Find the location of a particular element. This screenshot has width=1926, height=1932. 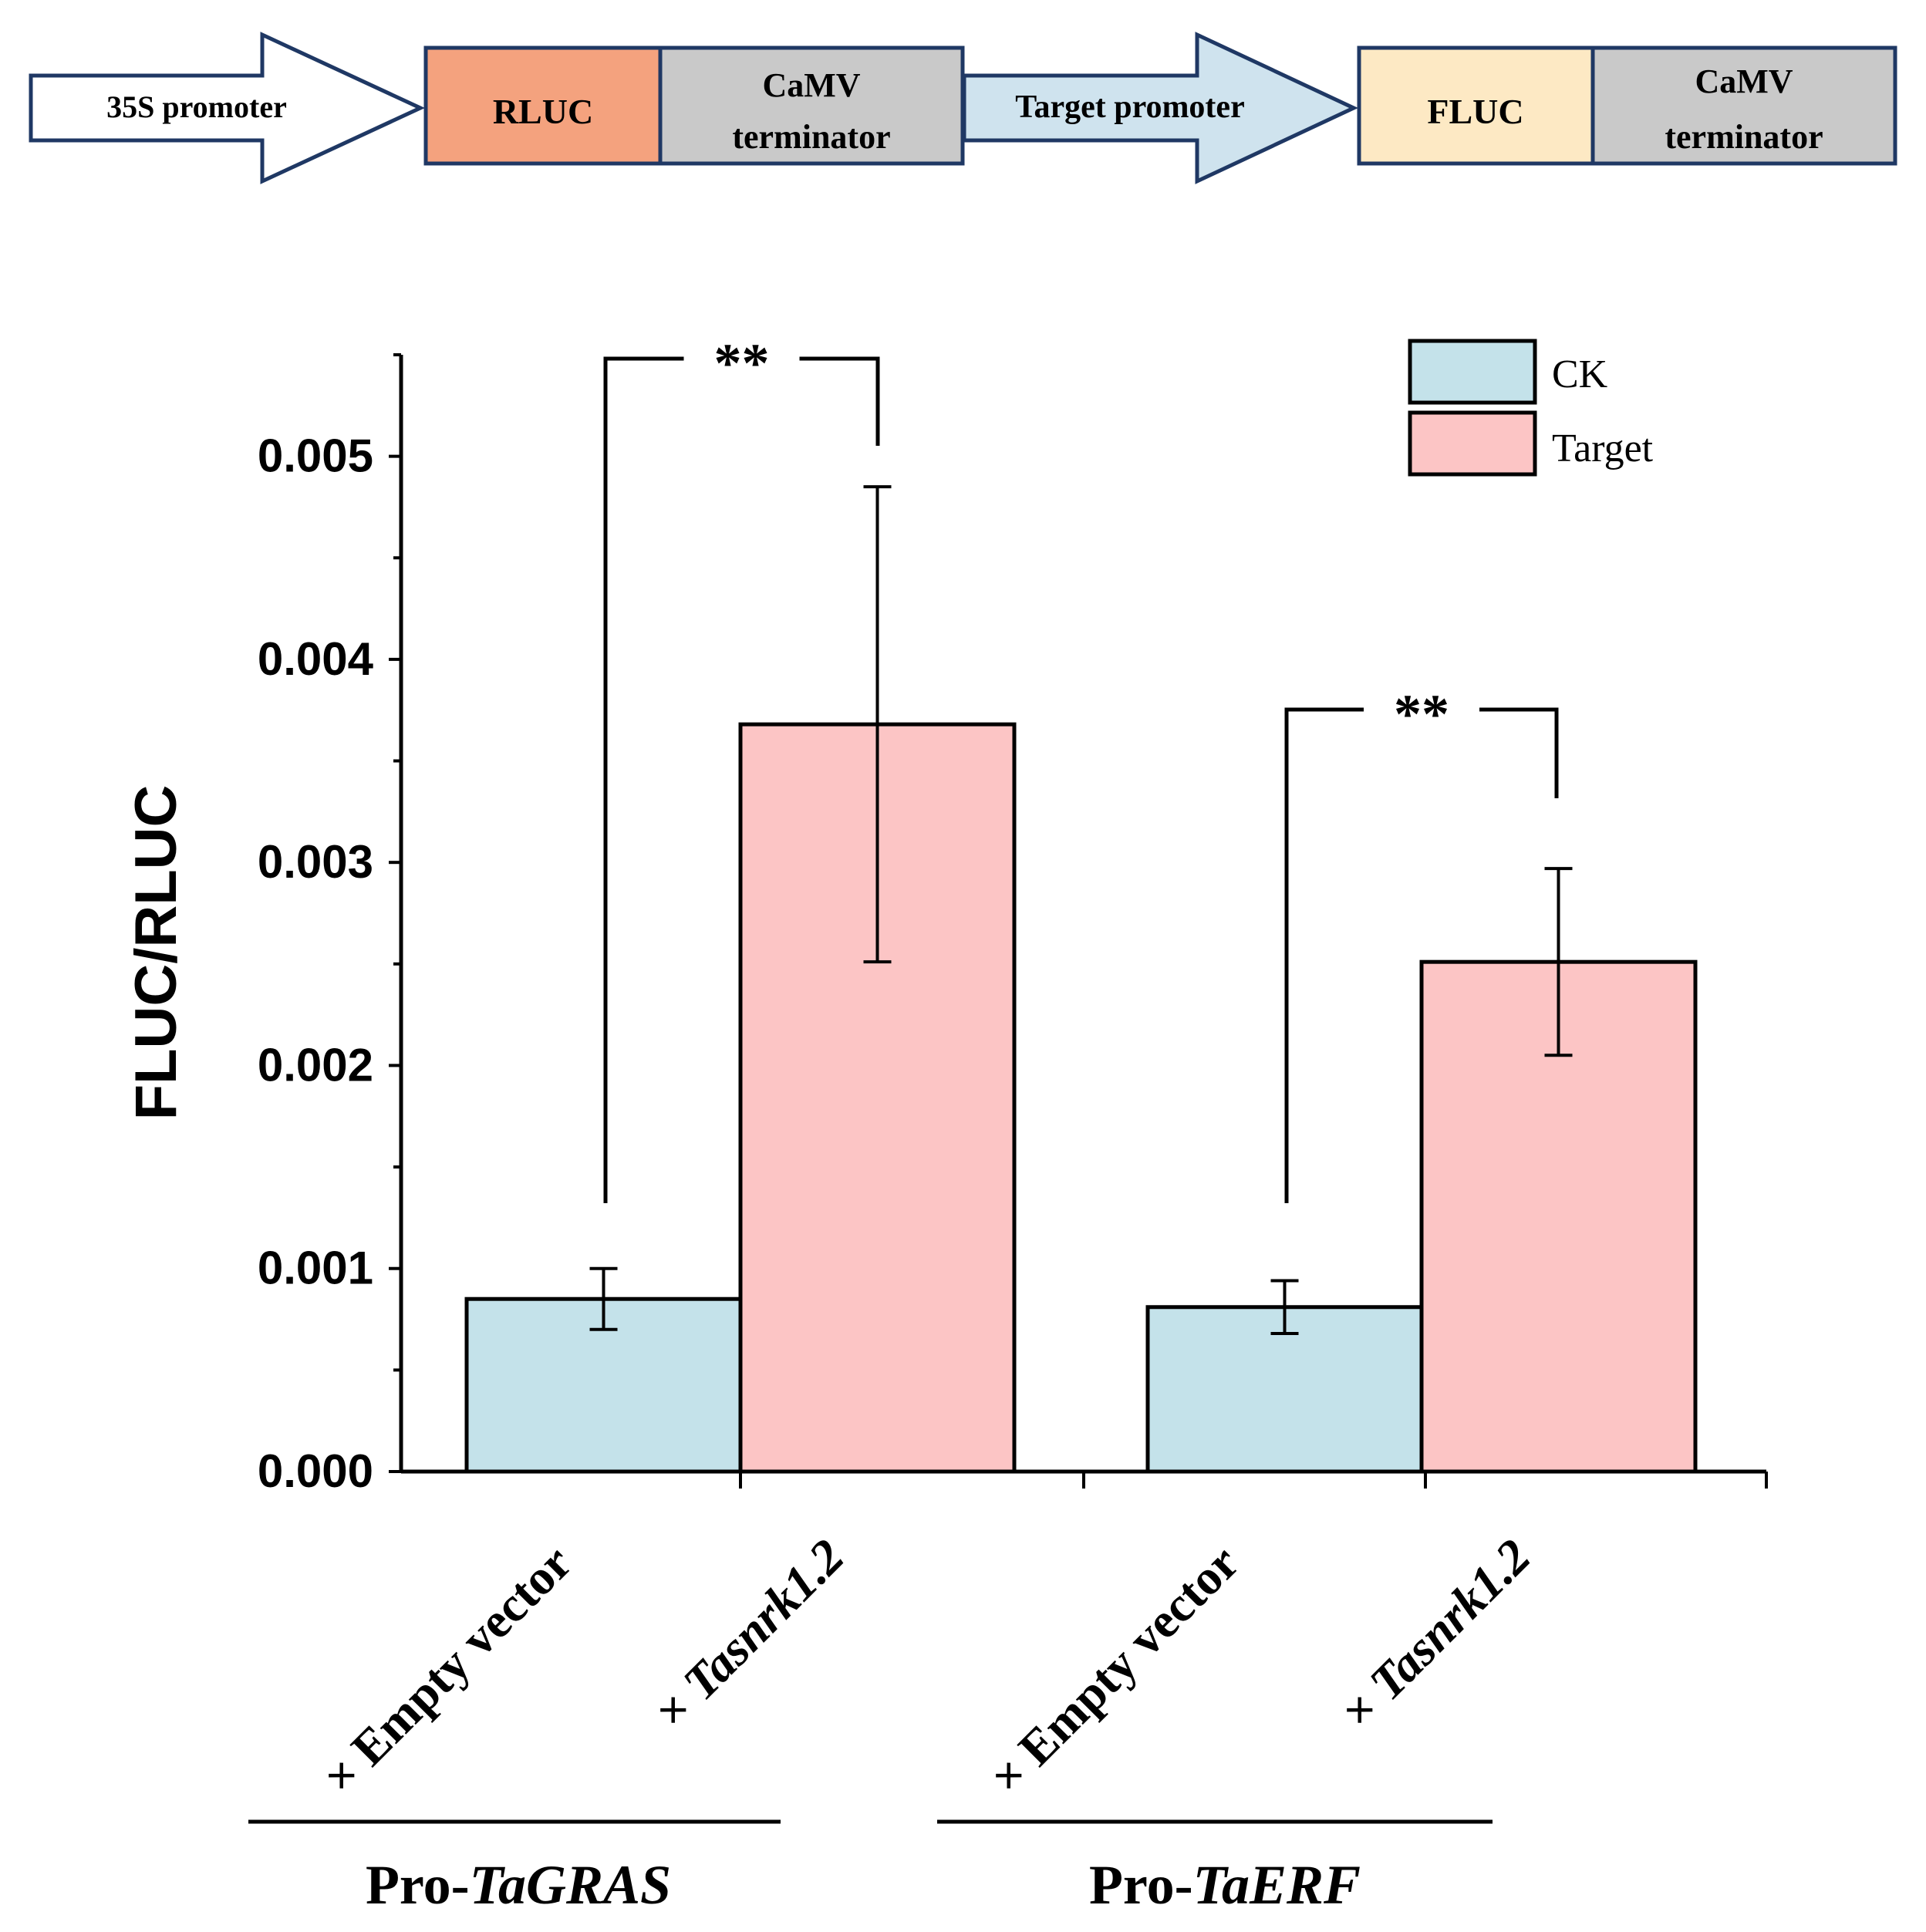

legend-swatch-ck is located at coordinates (1472, 372).